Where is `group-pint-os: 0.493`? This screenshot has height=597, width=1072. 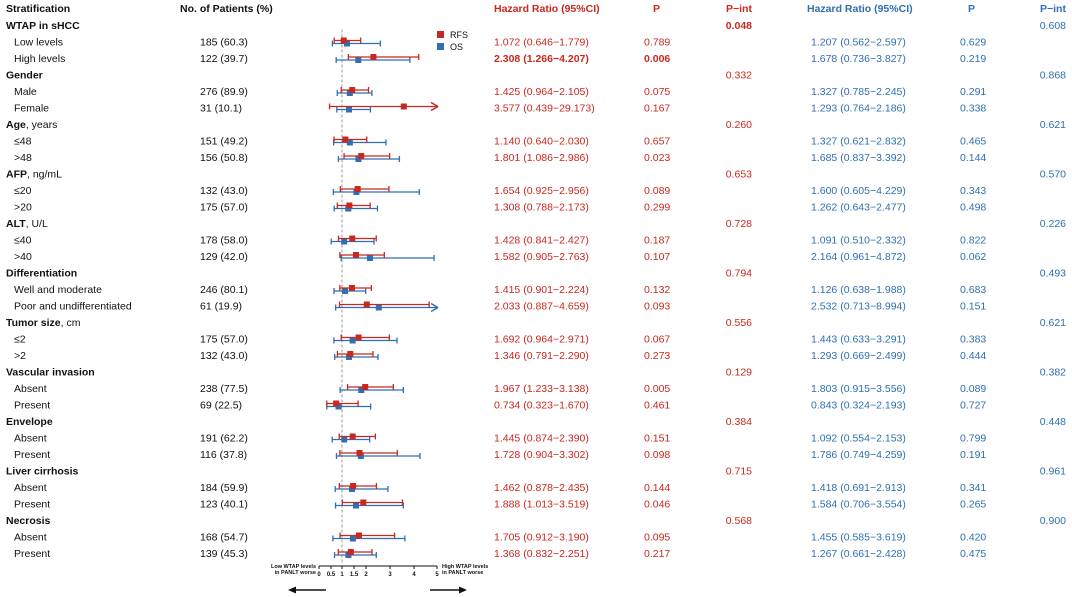
group-pint-os: 0.493 is located at coordinates (1053, 274).